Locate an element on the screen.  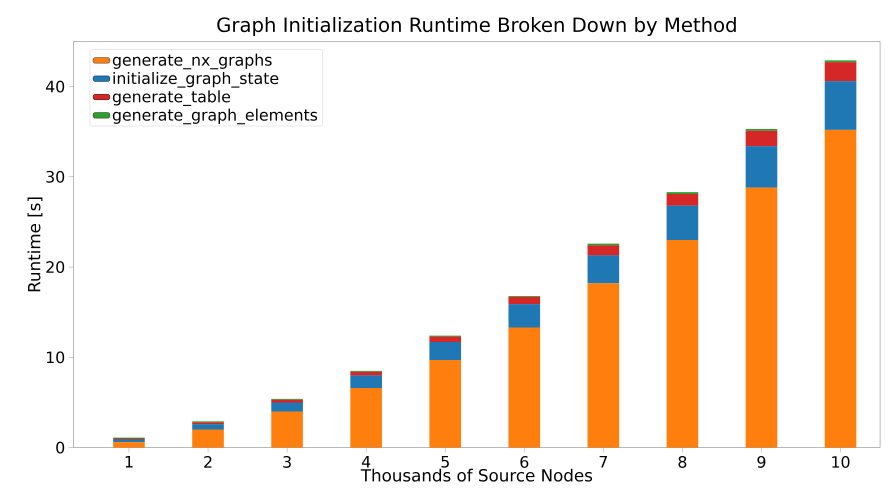
y-tick-label: 10 is located at coordinates (55, 357).